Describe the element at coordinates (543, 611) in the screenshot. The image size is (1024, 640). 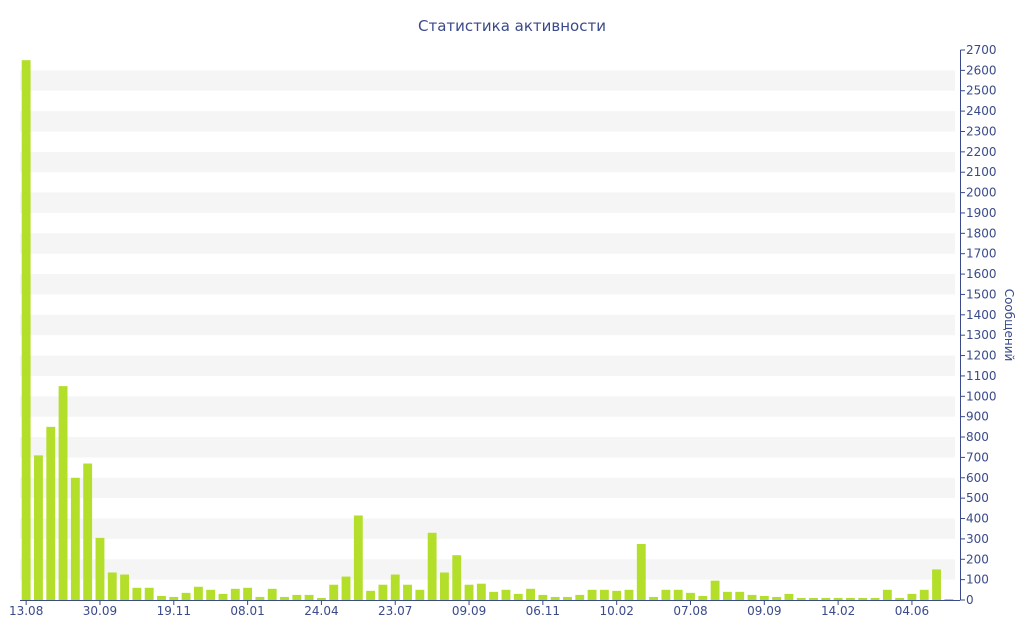
I see `x-tick-label: 06.11` at that location.